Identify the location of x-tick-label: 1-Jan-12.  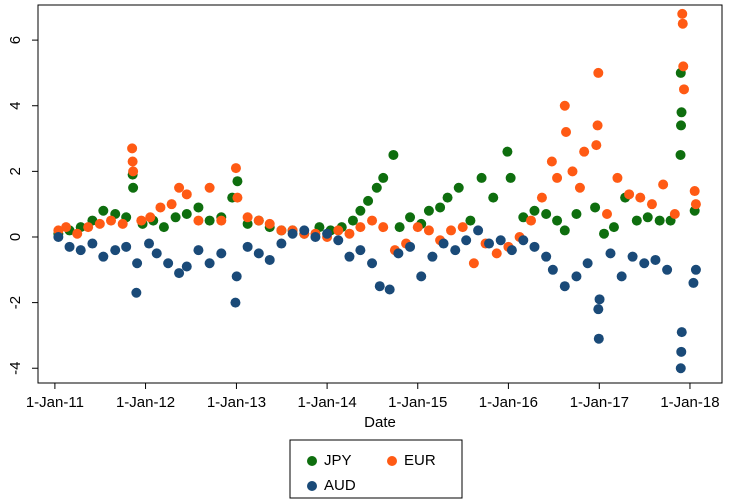
(145, 402).